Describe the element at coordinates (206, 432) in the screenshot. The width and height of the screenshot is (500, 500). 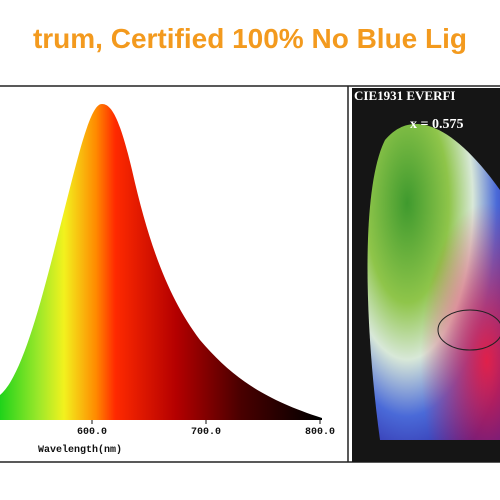
I see `x-tick-label: 700.0` at that location.